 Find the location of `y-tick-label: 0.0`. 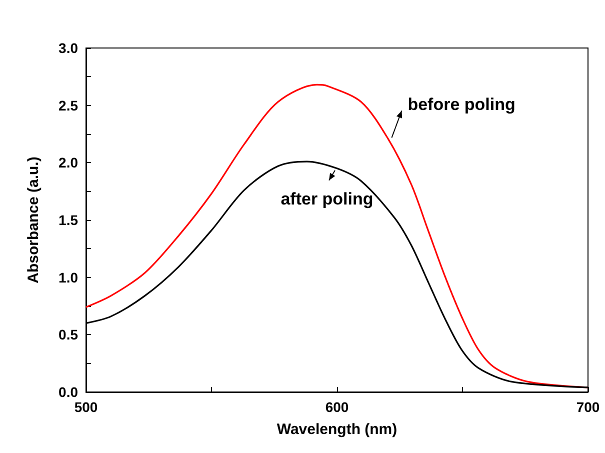

y-tick-label: 0.0 is located at coordinates (68, 392).